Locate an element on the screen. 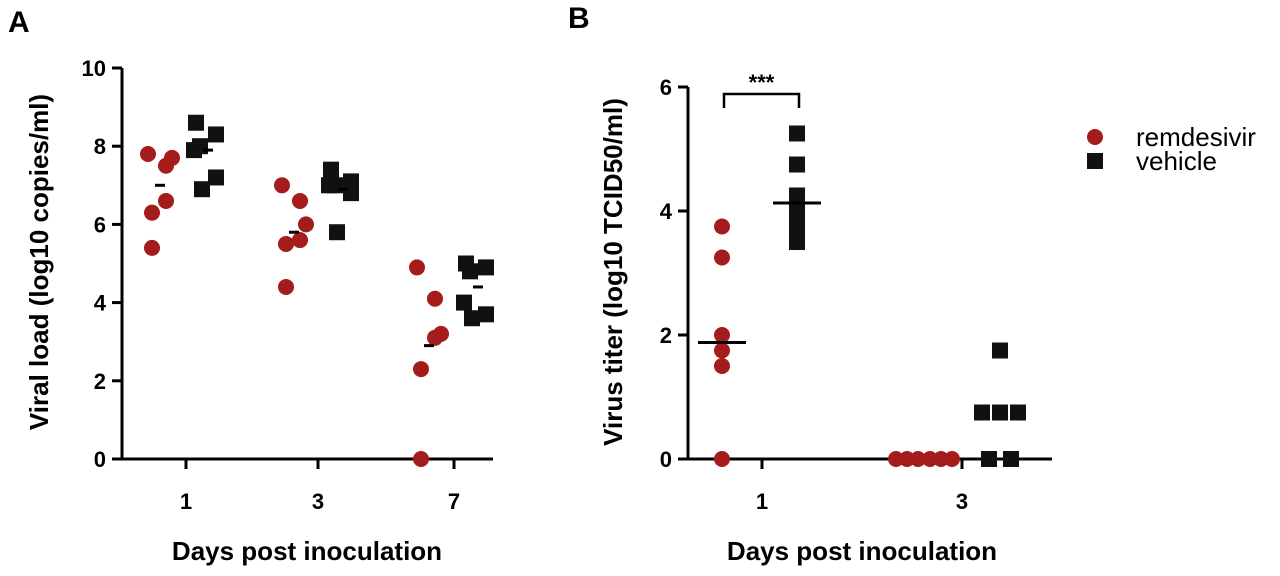 Image resolution: width=1280 pixels, height=576 pixels. legend-vehicle-marker is located at coordinates (1095, 161).